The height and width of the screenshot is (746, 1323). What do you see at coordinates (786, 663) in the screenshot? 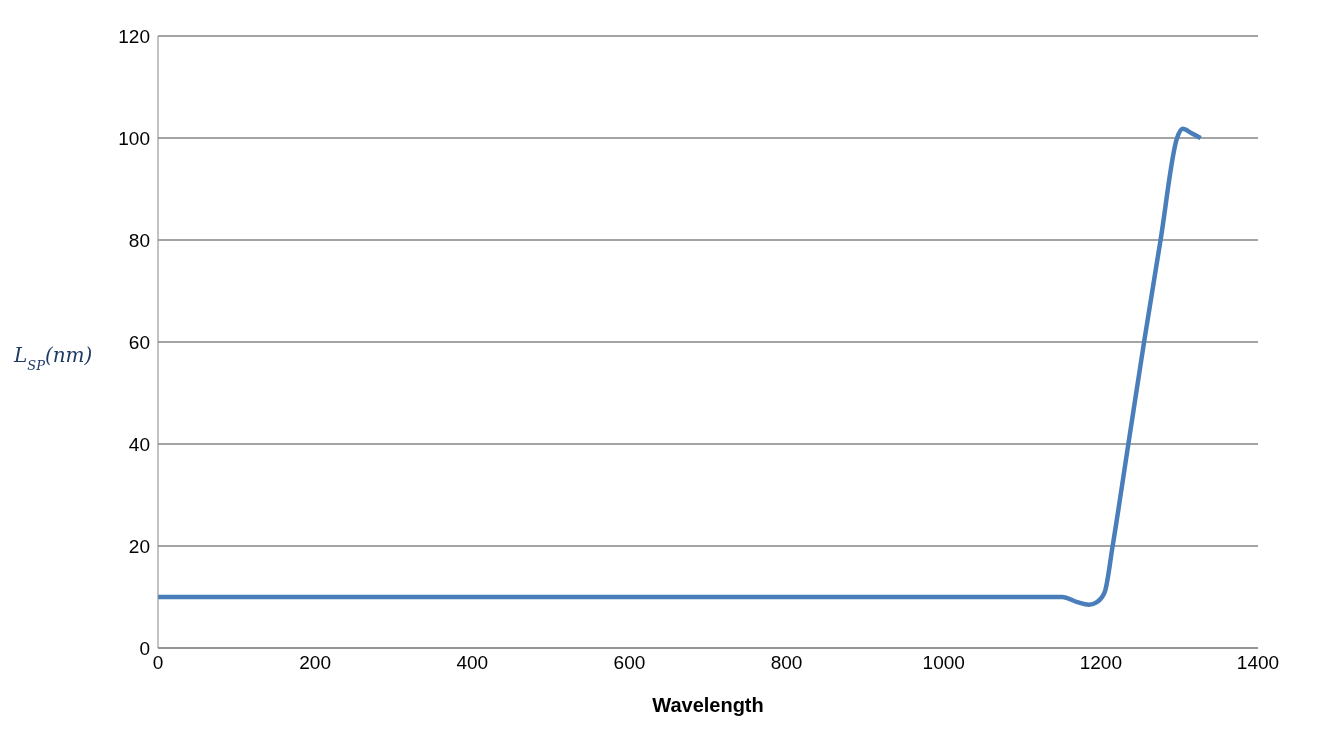
I see `x-tick-label: 800` at bounding box center [786, 663].